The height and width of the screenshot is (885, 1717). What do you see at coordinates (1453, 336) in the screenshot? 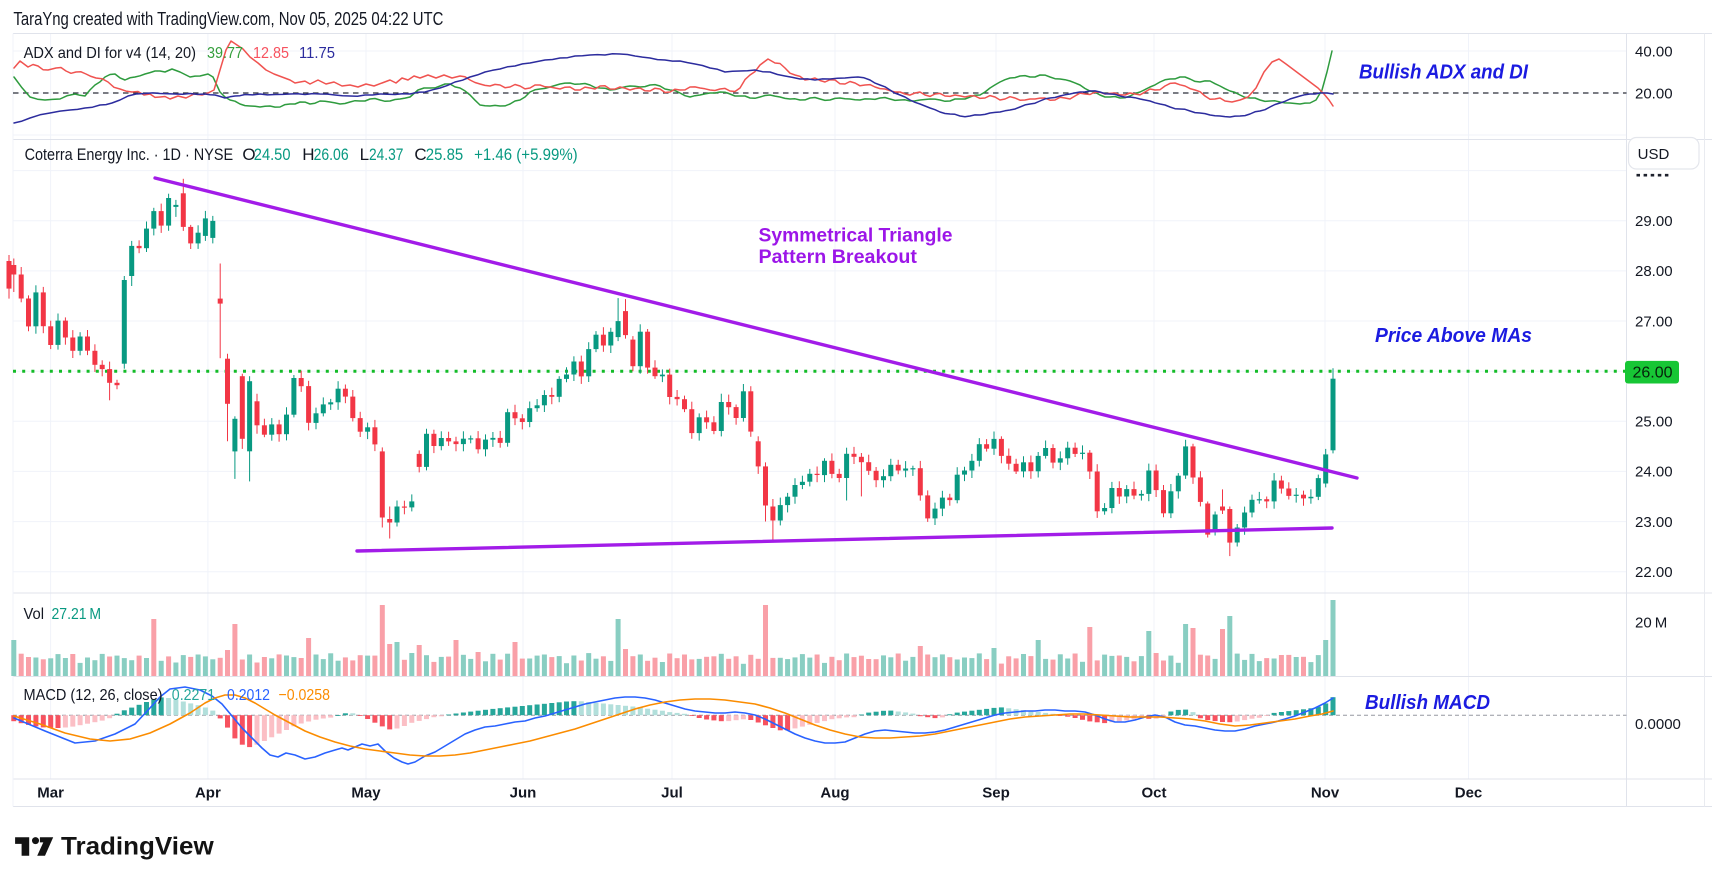
I see `svg-text: Price Above MAs` at bounding box center [1453, 336].